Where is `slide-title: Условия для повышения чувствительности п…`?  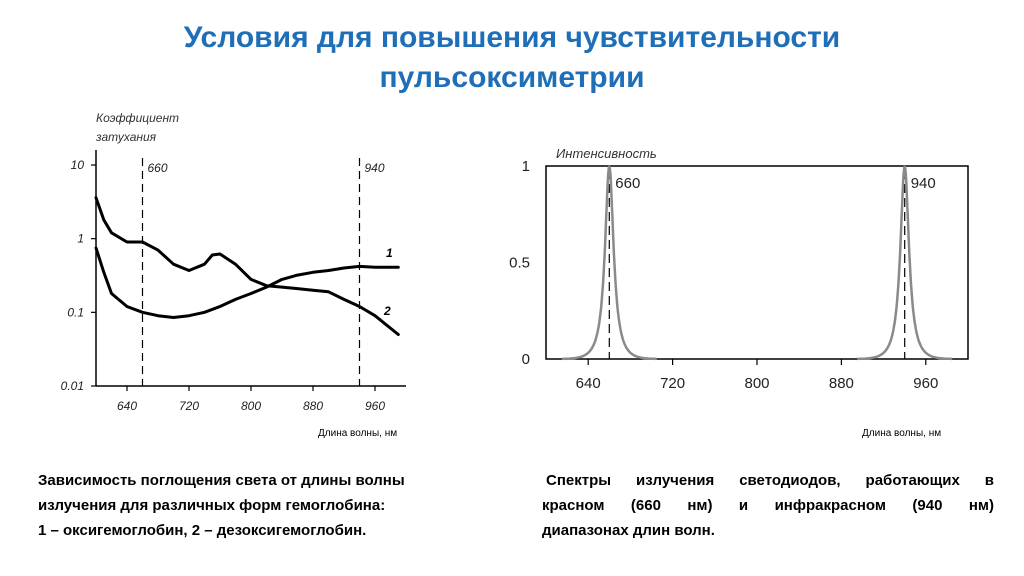 slide-title: Условия для повышения чувствительности п… is located at coordinates (512, 58).